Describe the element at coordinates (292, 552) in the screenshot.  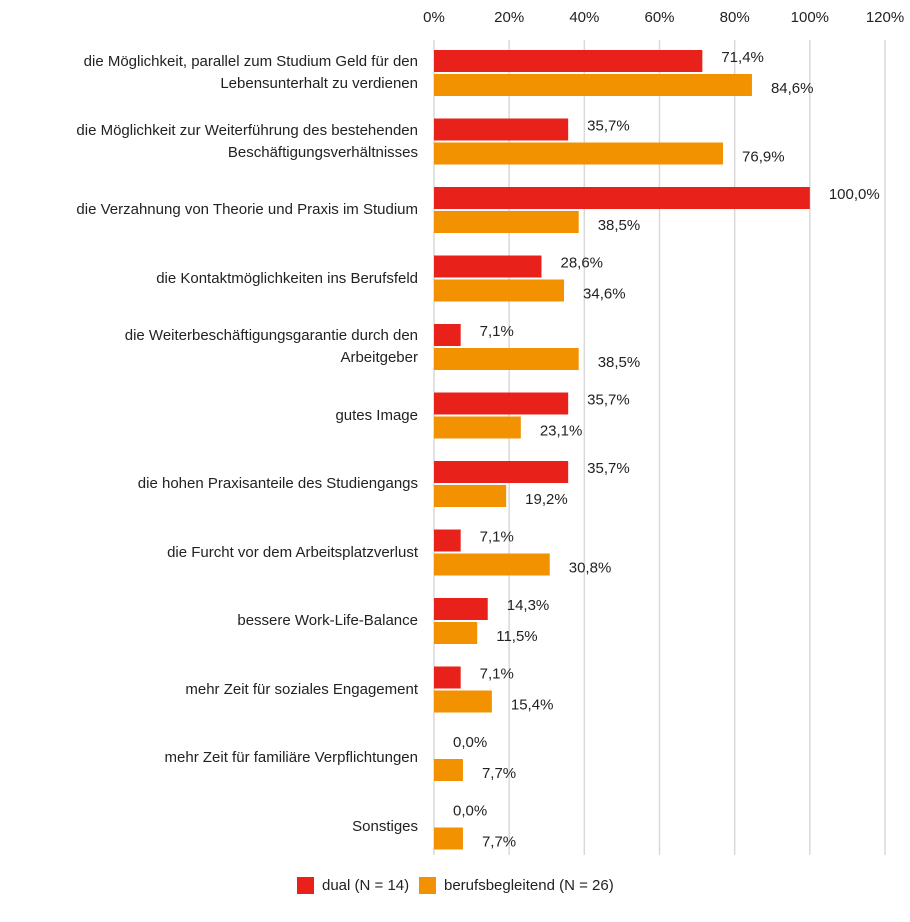
I see `category-label: die Furcht vor dem Arbeitsplatzverlust` at that location.